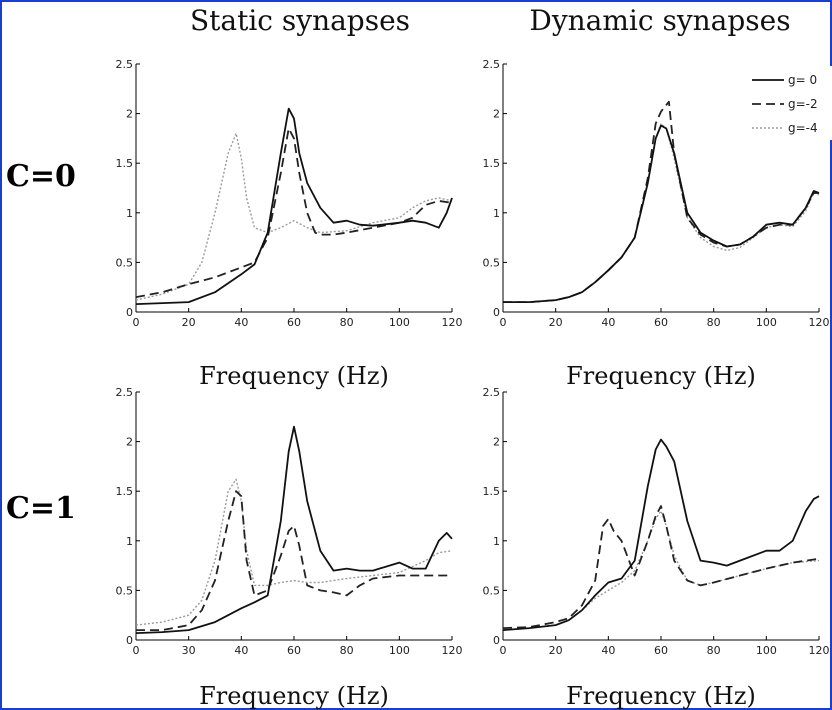 Image resolution: width=832 pixels, height=710 pixels. I want to click on legend: g= 0 g=-2 g=-4, so click(788, 103).